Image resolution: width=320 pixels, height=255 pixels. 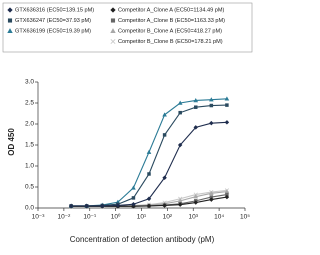 I want to click on y-tick-label: 2.0, so click(x=29, y=124).